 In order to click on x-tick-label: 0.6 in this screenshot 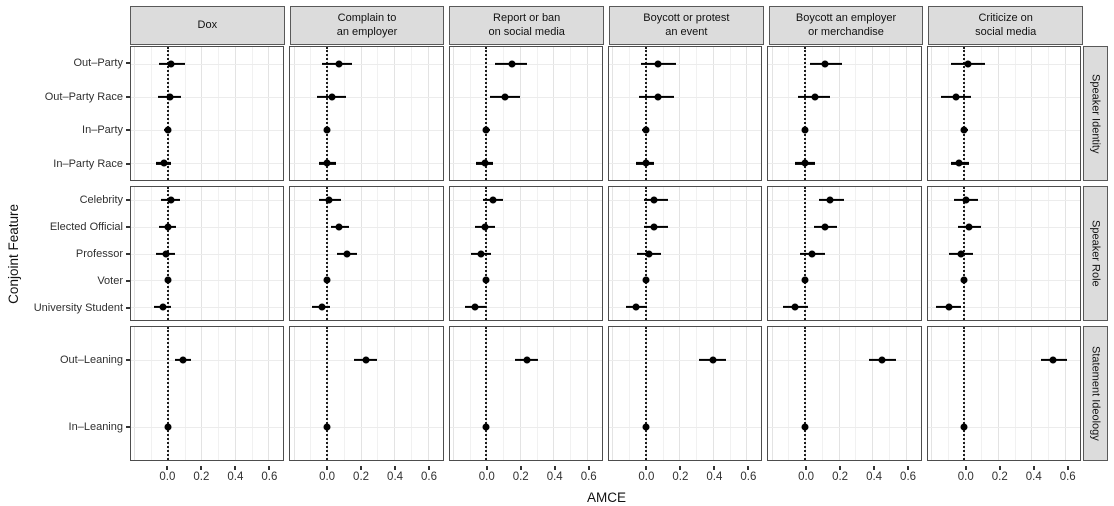, I will do `click(908, 477)`.